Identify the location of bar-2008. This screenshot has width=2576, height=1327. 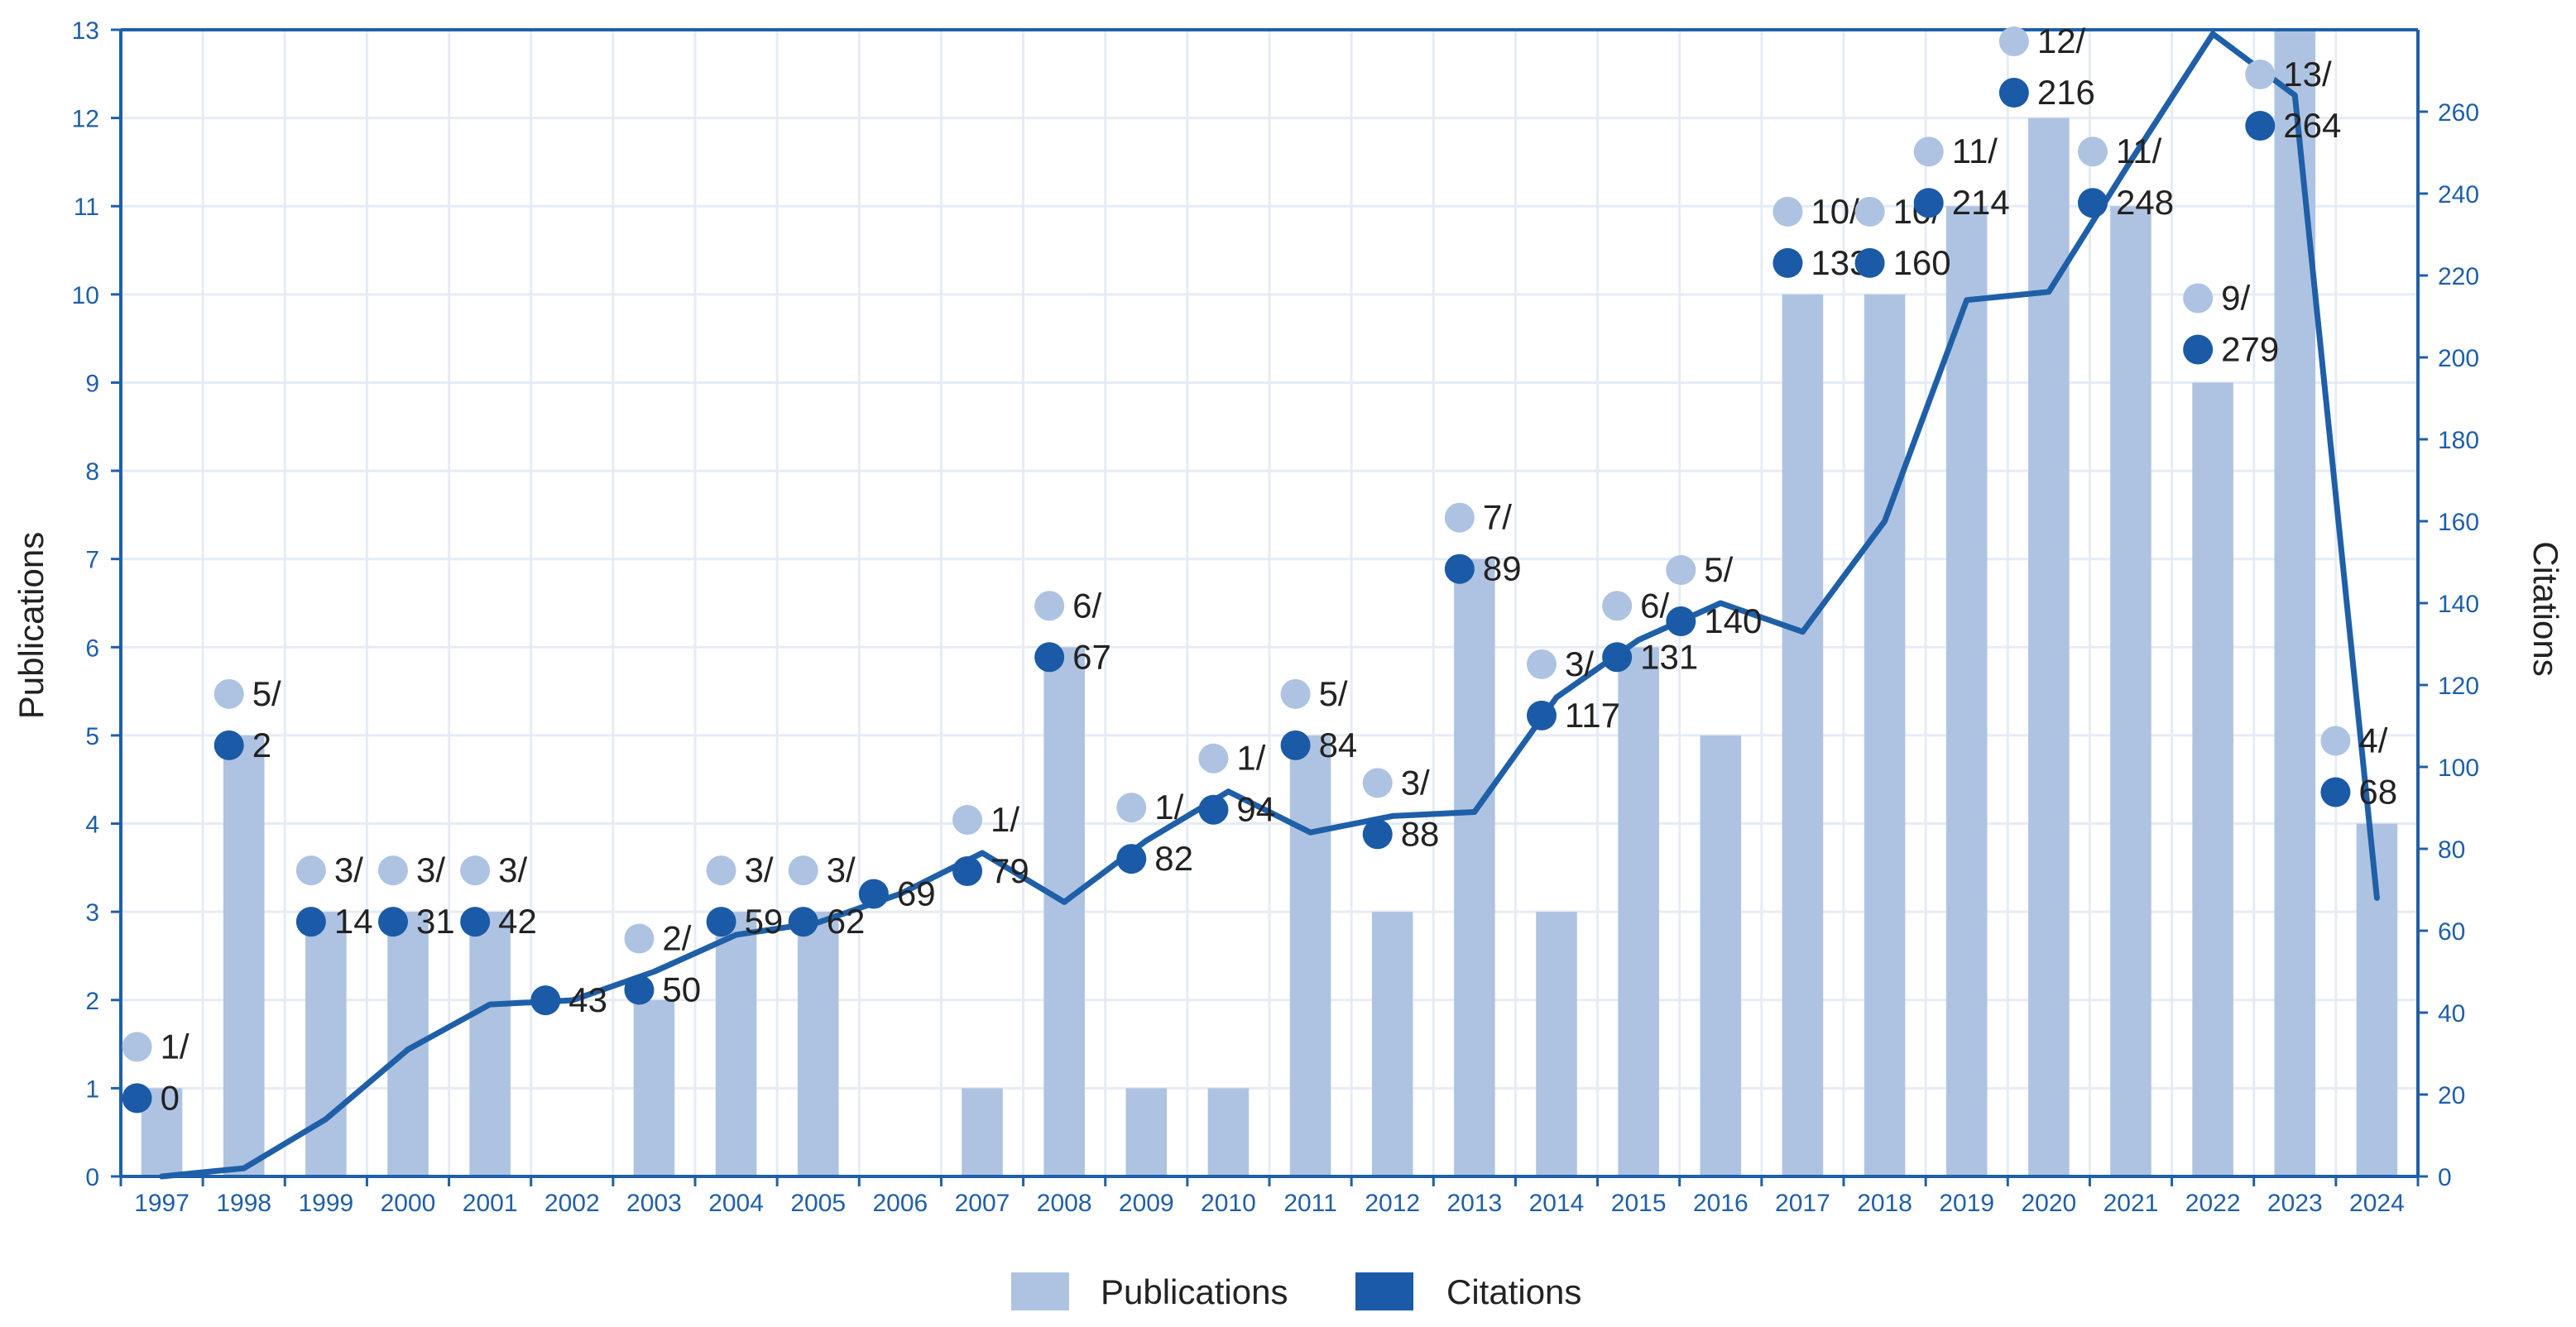
(1064, 911).